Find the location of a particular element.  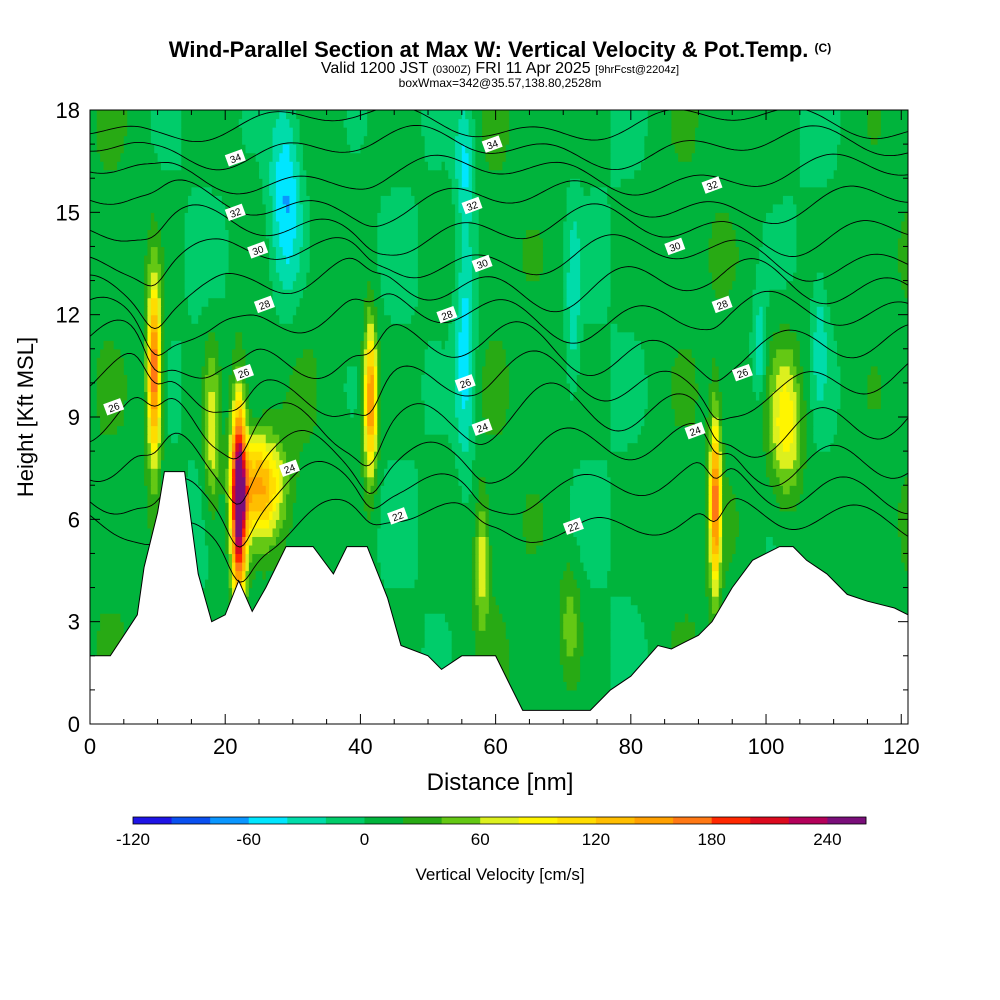

colorbar-tick-label: -60 is located at coordinates (248, 839).